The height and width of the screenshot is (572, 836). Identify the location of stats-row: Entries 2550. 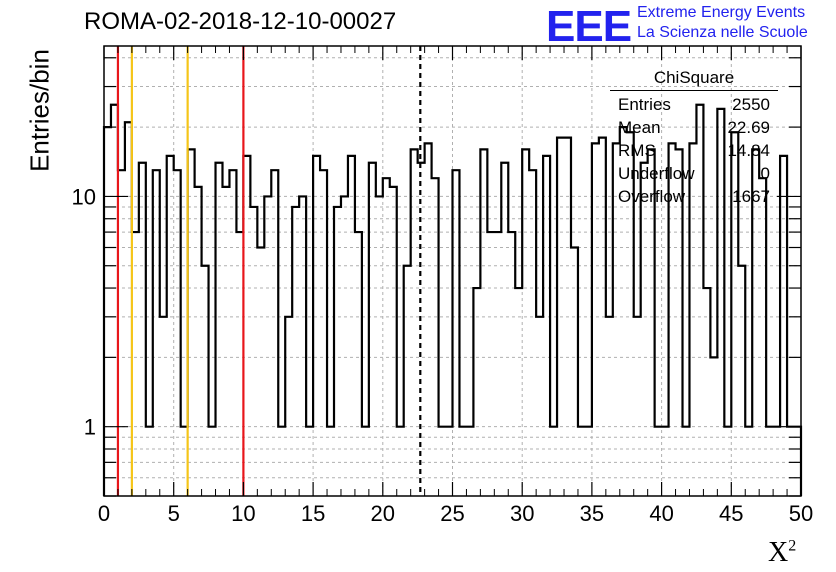
(694, 104).